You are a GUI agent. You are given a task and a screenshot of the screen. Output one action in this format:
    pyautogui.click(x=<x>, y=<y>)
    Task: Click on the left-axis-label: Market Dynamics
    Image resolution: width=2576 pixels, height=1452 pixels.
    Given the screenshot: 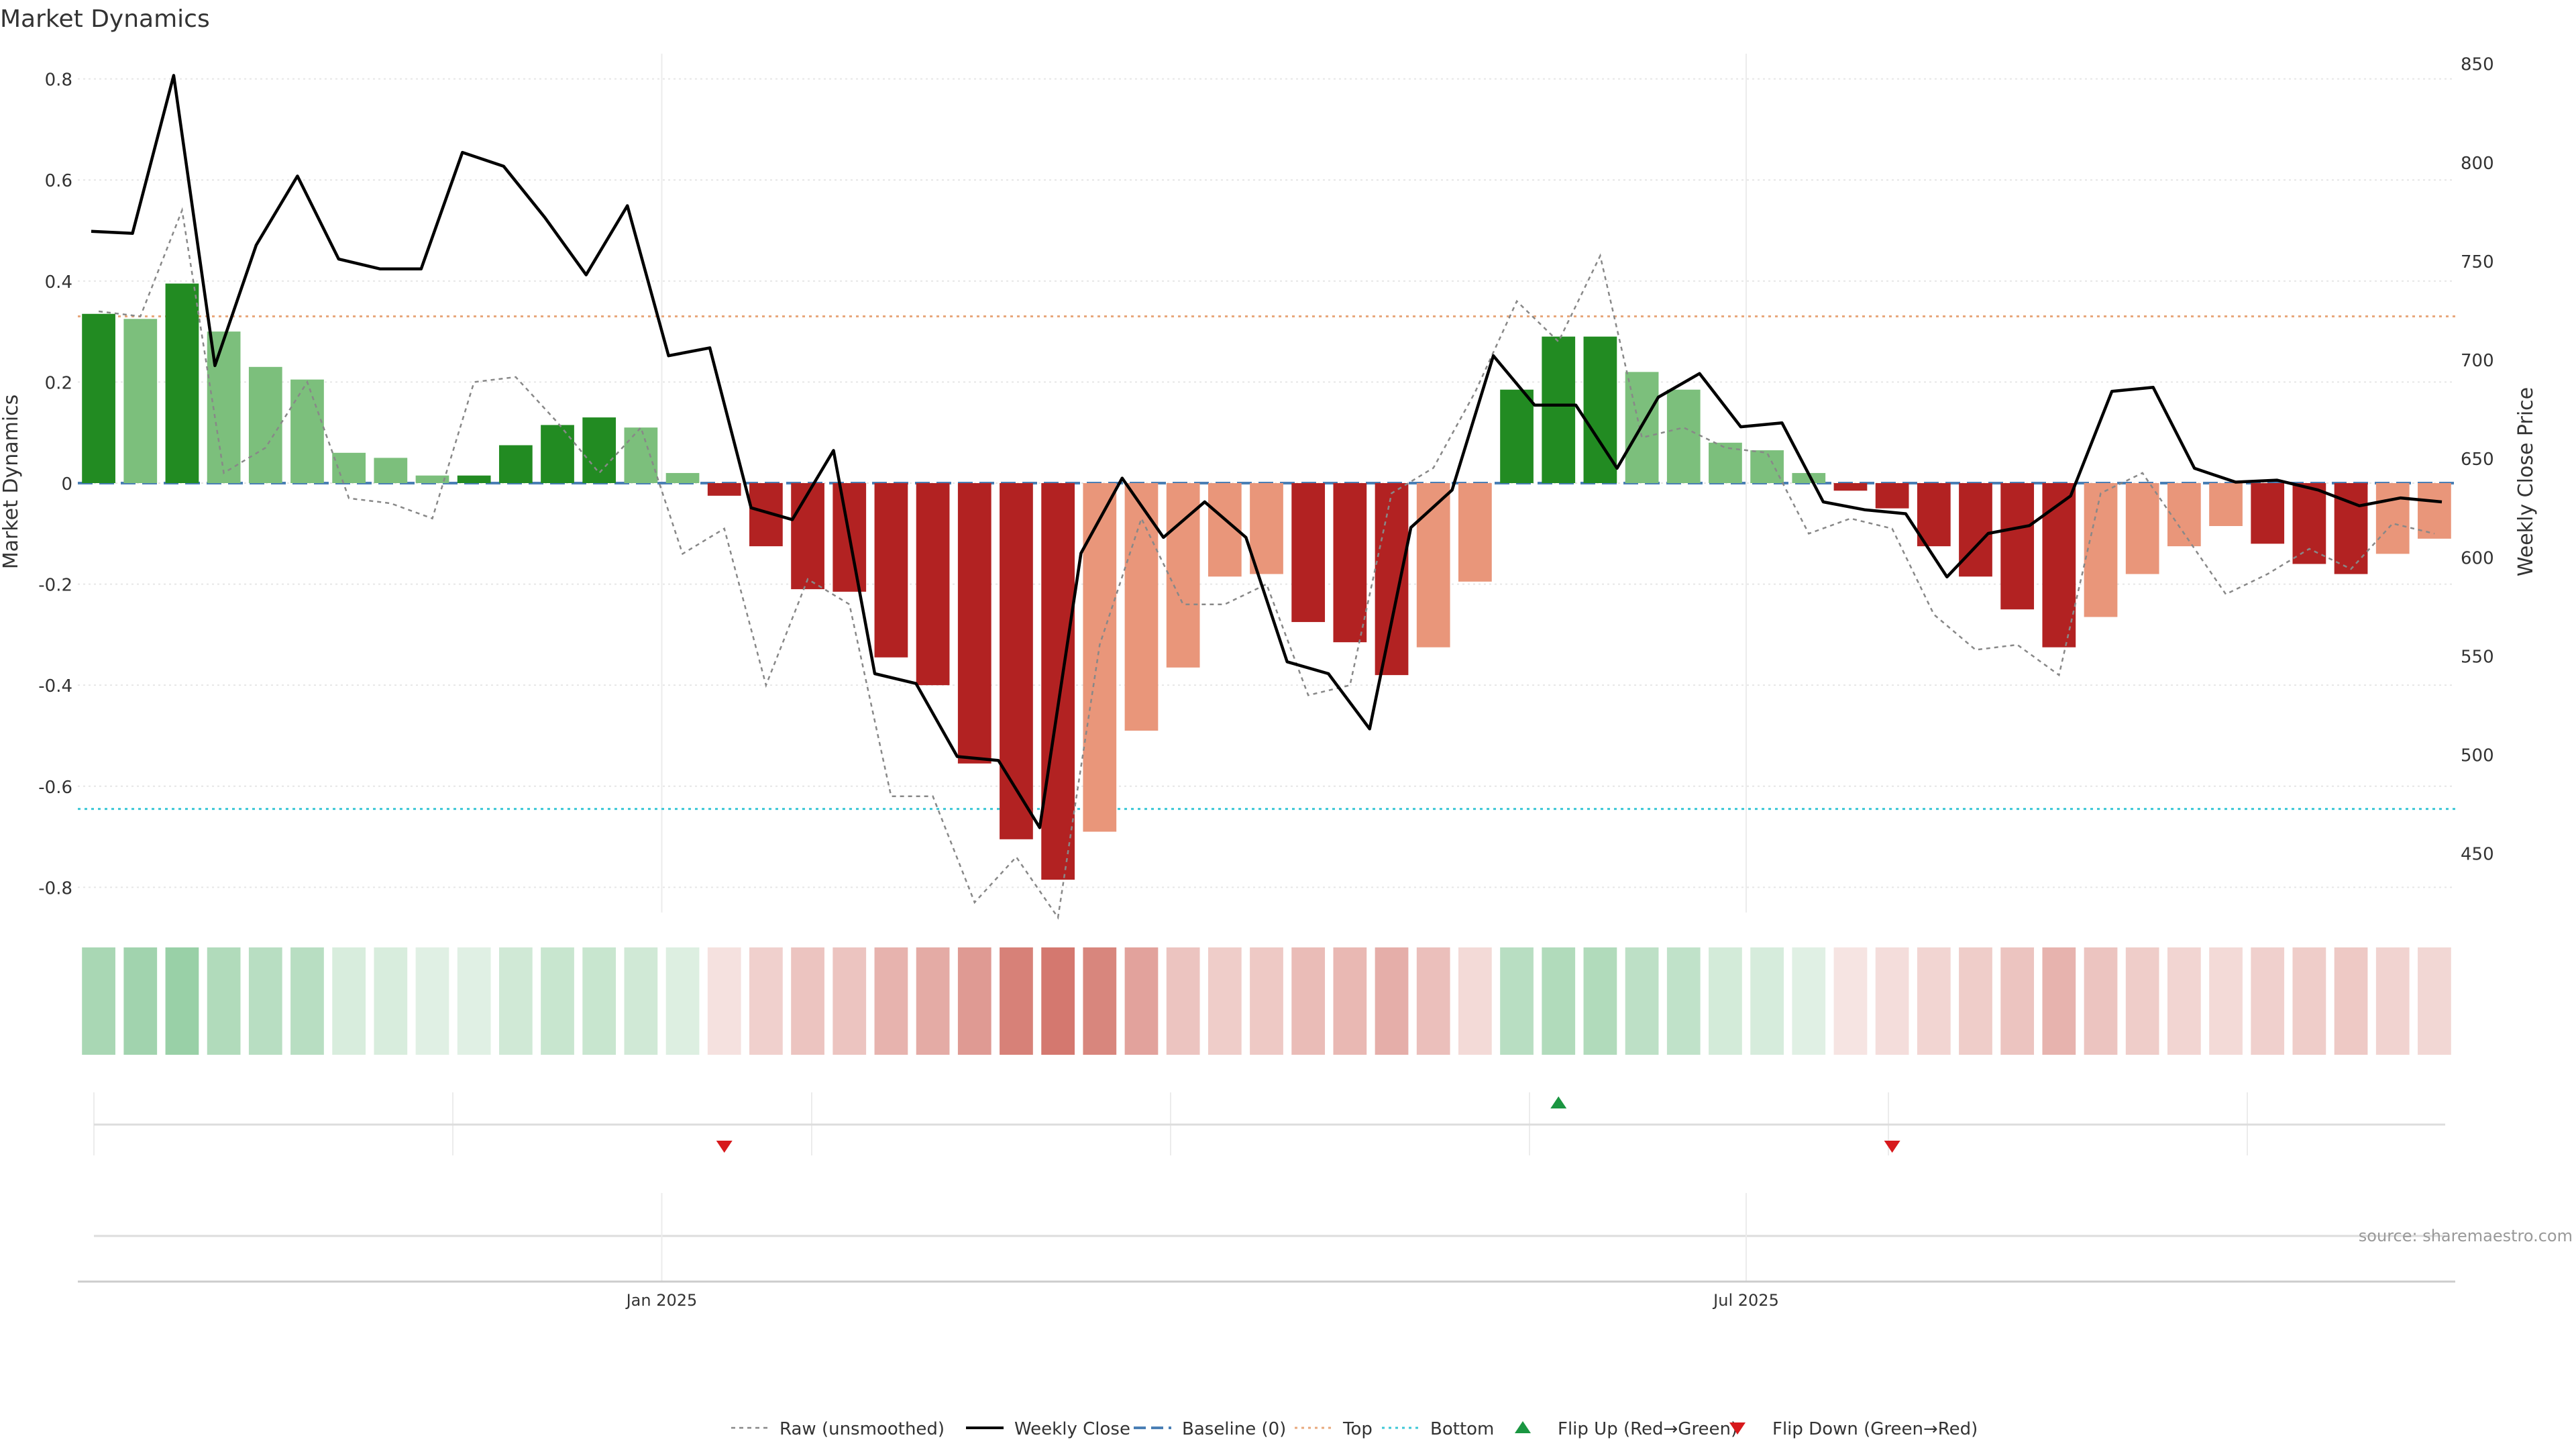 What is the action you would take?
    pyautogui.click(x=11, y=483)
    